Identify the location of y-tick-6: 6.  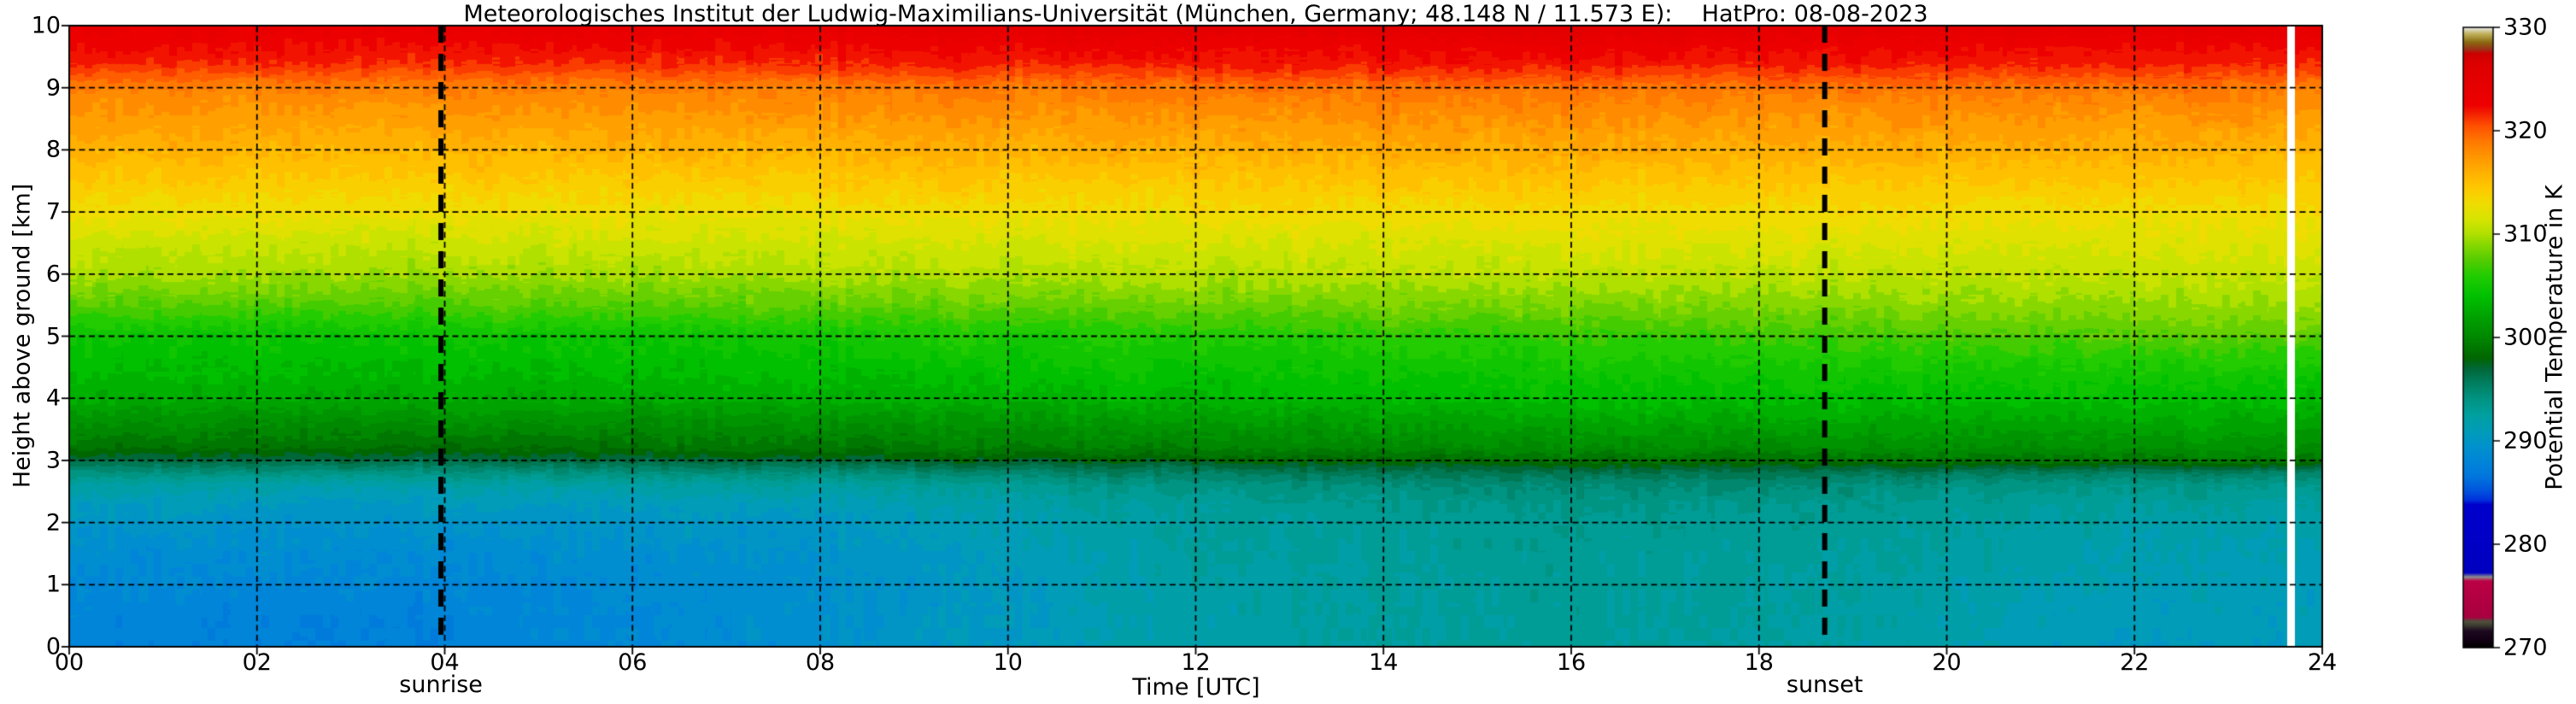
(53, 274).